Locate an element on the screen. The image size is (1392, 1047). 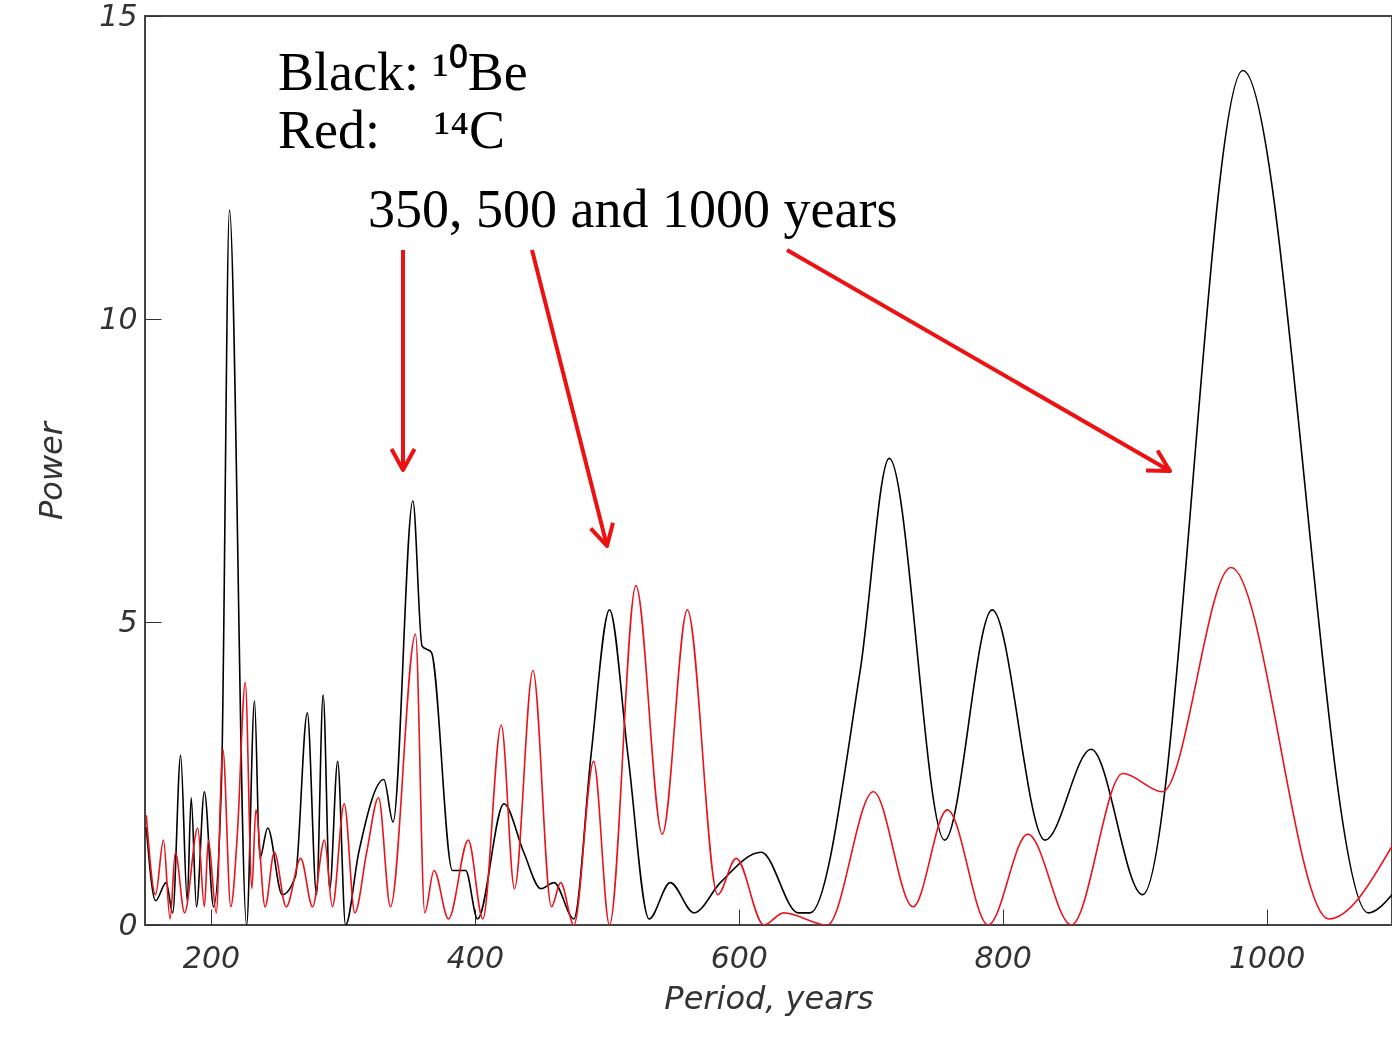
annotation: Red: ¹⁴C is located at coordinates (392, 130).